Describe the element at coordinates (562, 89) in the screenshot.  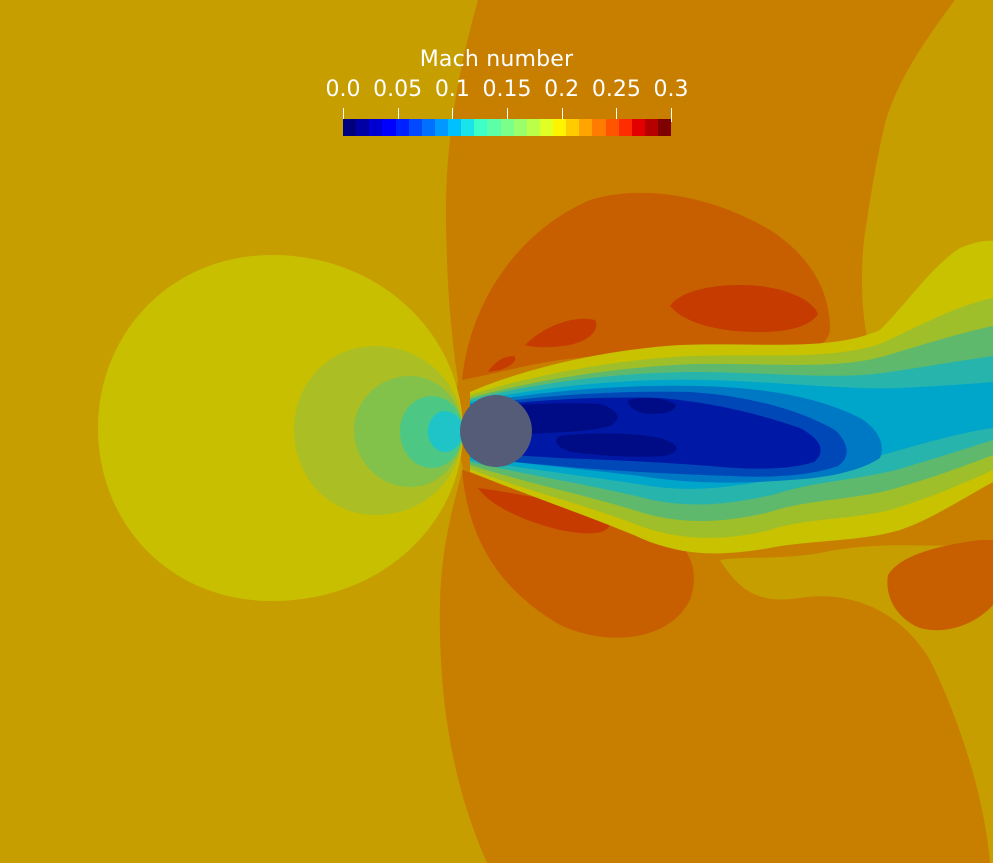
I see `legend-tick-label: 0.2` at that location.